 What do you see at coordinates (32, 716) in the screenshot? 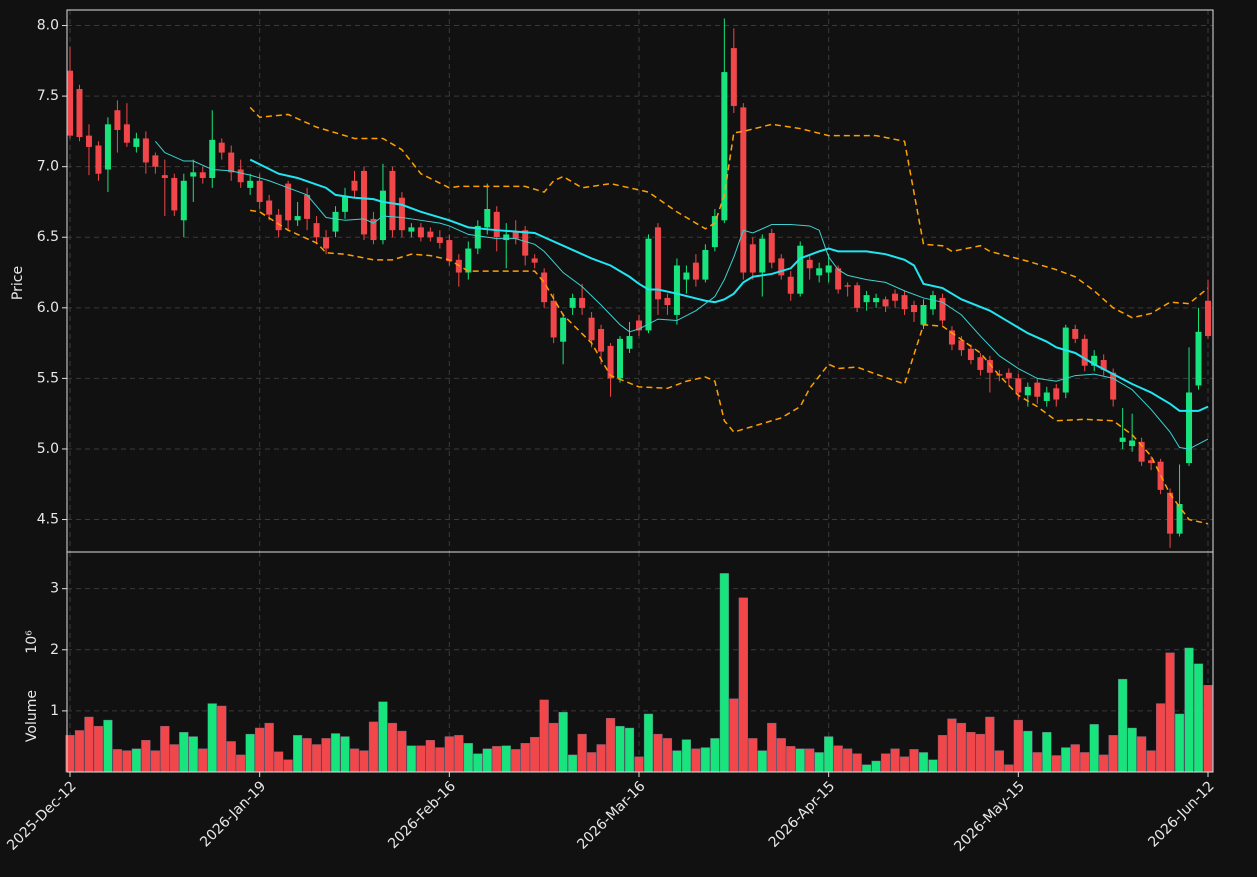
I see `volume-axis-label: Volume` at bounding box center [32, 716].